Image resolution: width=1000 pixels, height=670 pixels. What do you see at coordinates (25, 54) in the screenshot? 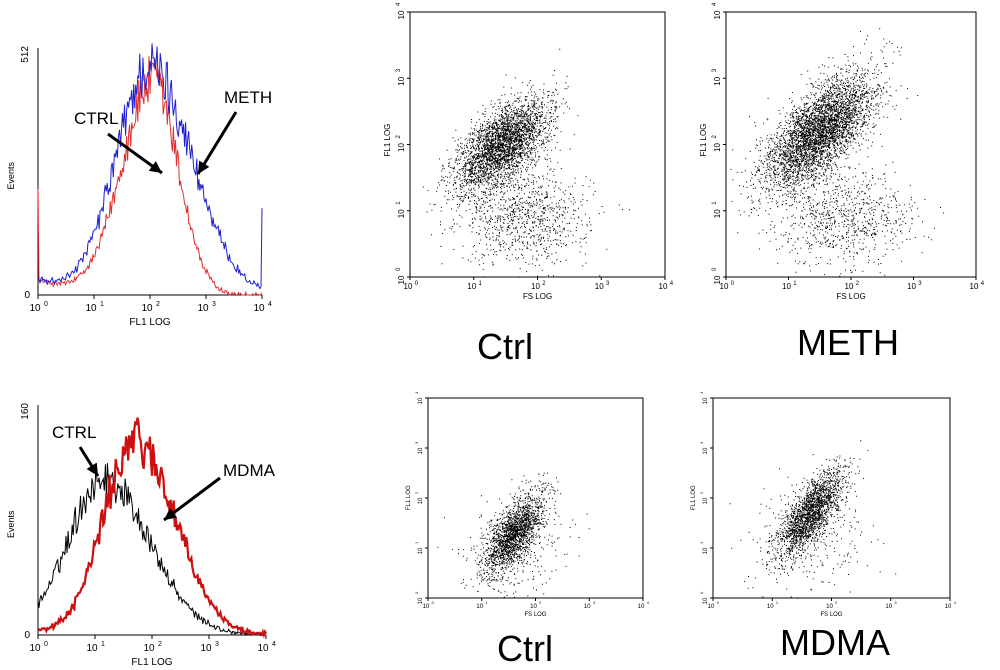
I see `y-max-label: 512` at bounding box center [25, 54].